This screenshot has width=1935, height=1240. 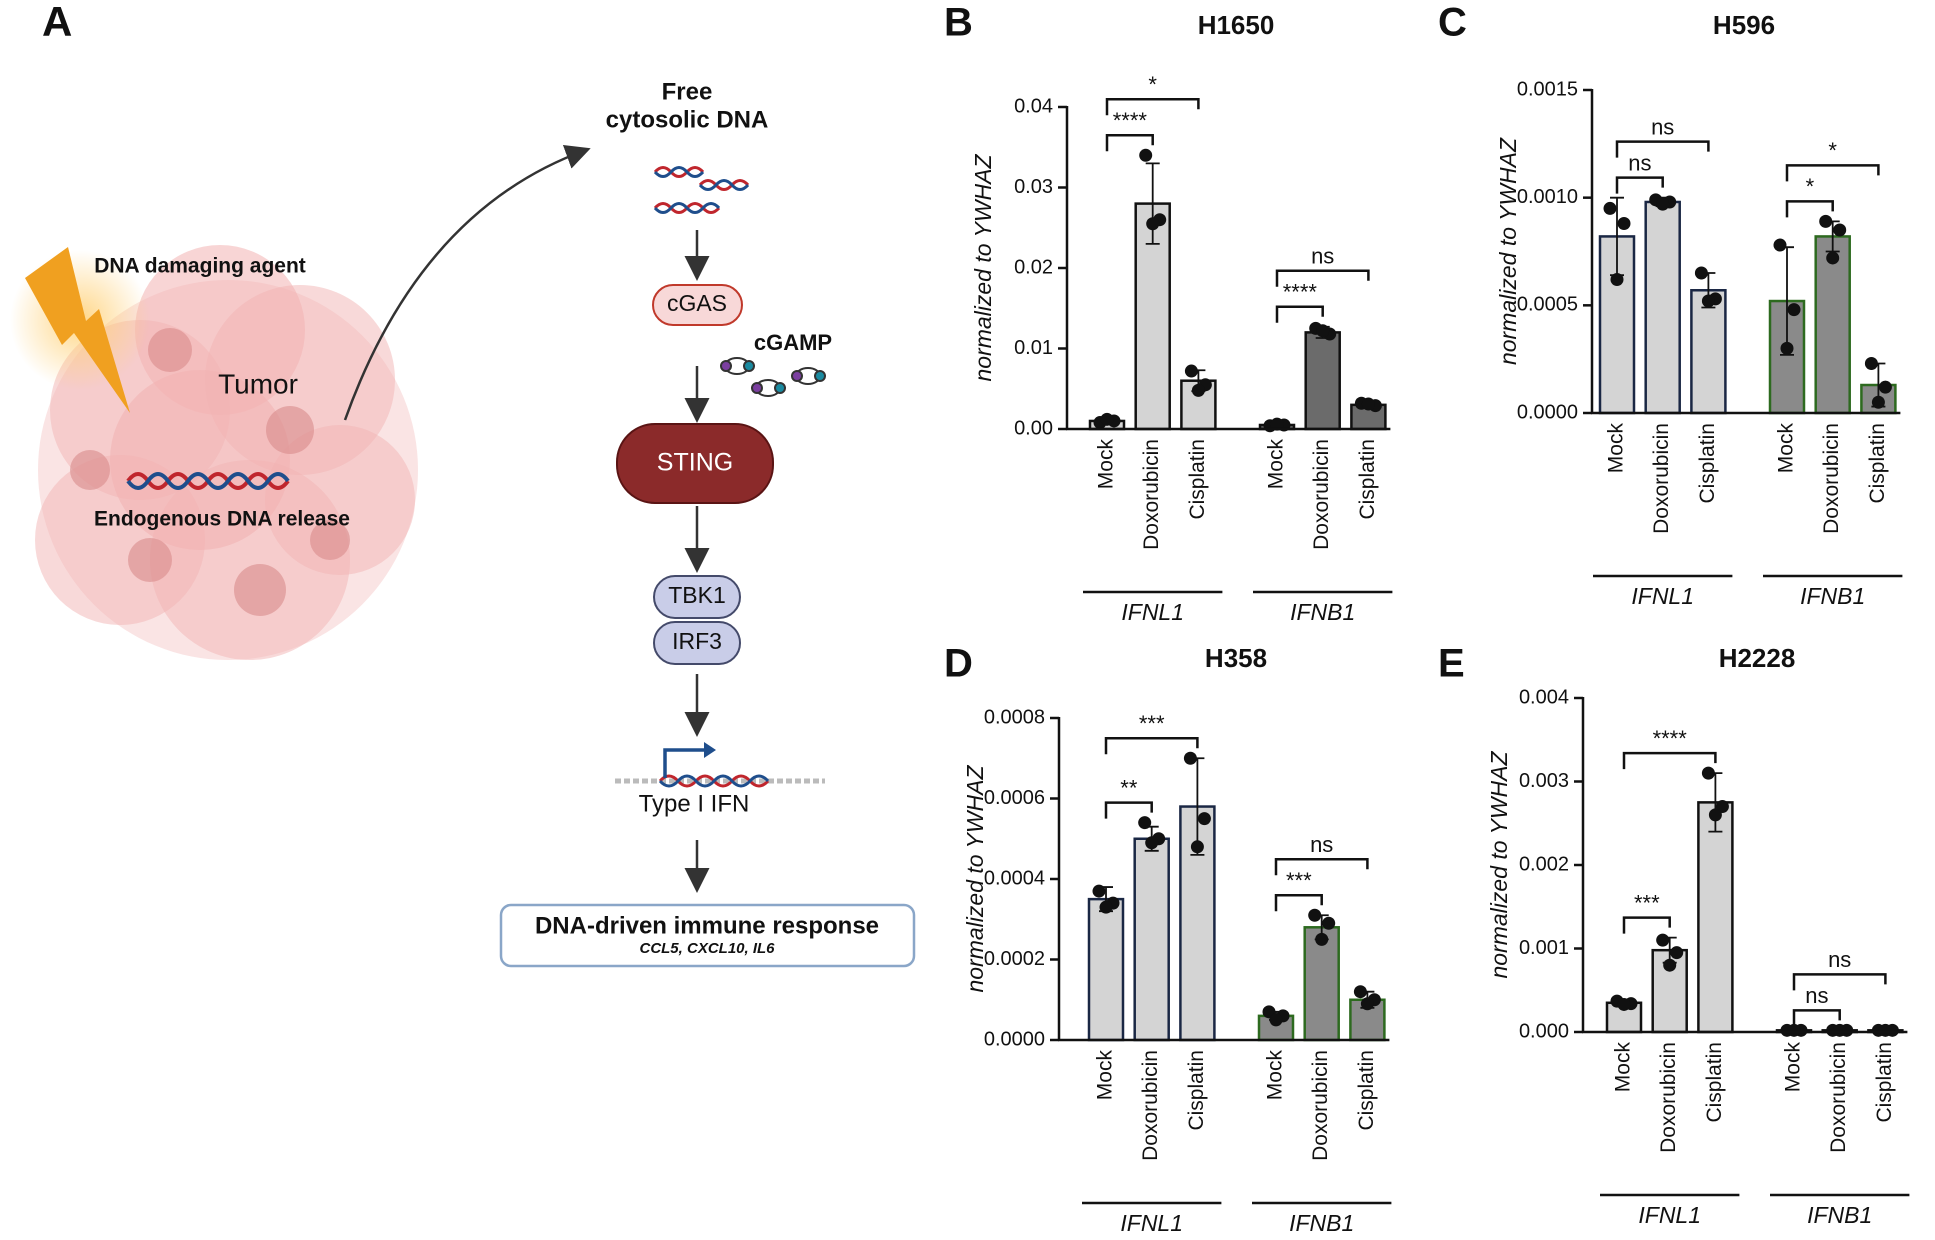 I want to click on genes-label: CCL5, CXCL10, IL6, so click(x=707, y=948).